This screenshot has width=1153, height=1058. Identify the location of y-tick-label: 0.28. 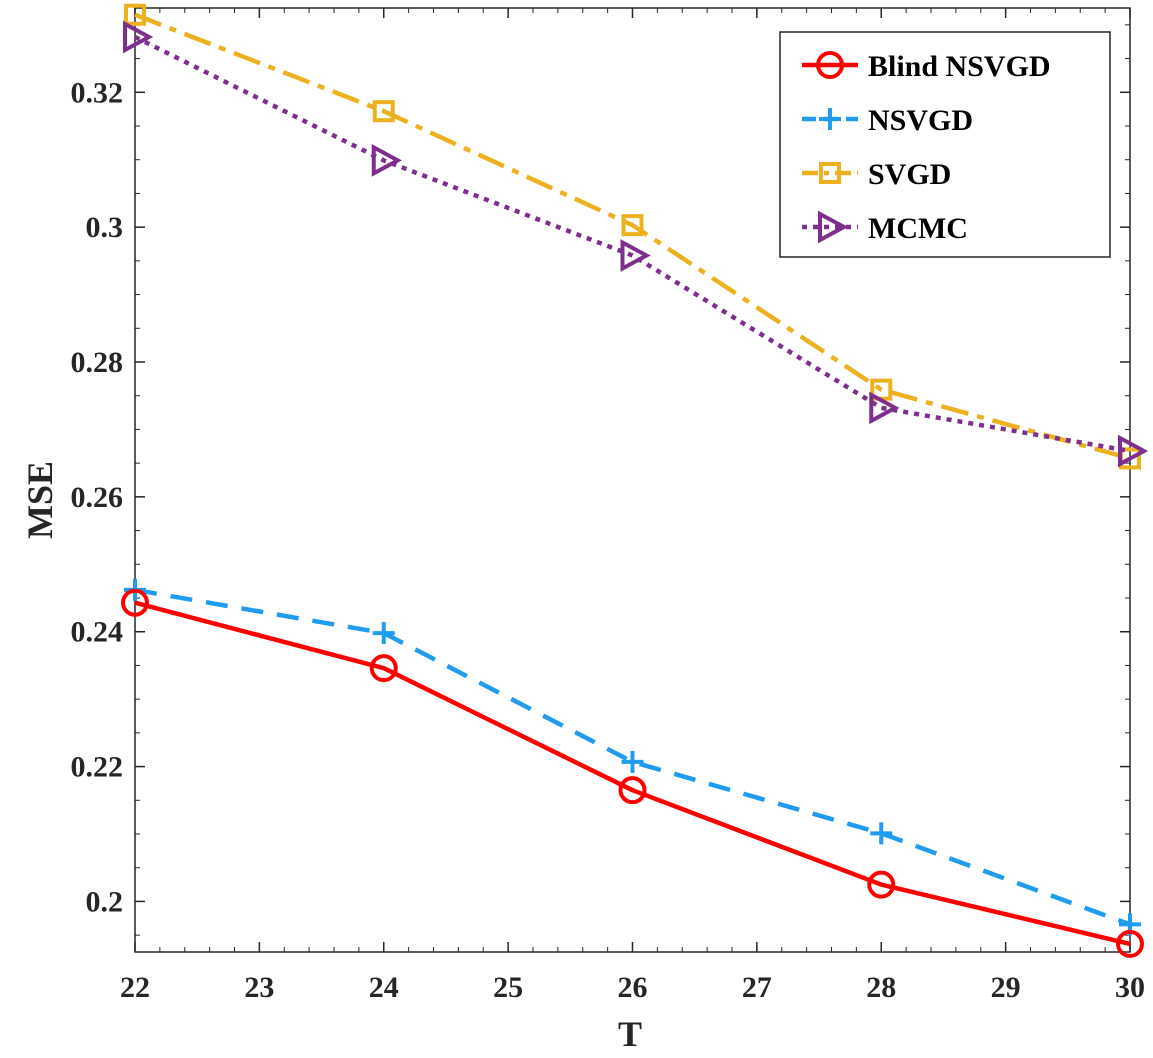
(97, 362).